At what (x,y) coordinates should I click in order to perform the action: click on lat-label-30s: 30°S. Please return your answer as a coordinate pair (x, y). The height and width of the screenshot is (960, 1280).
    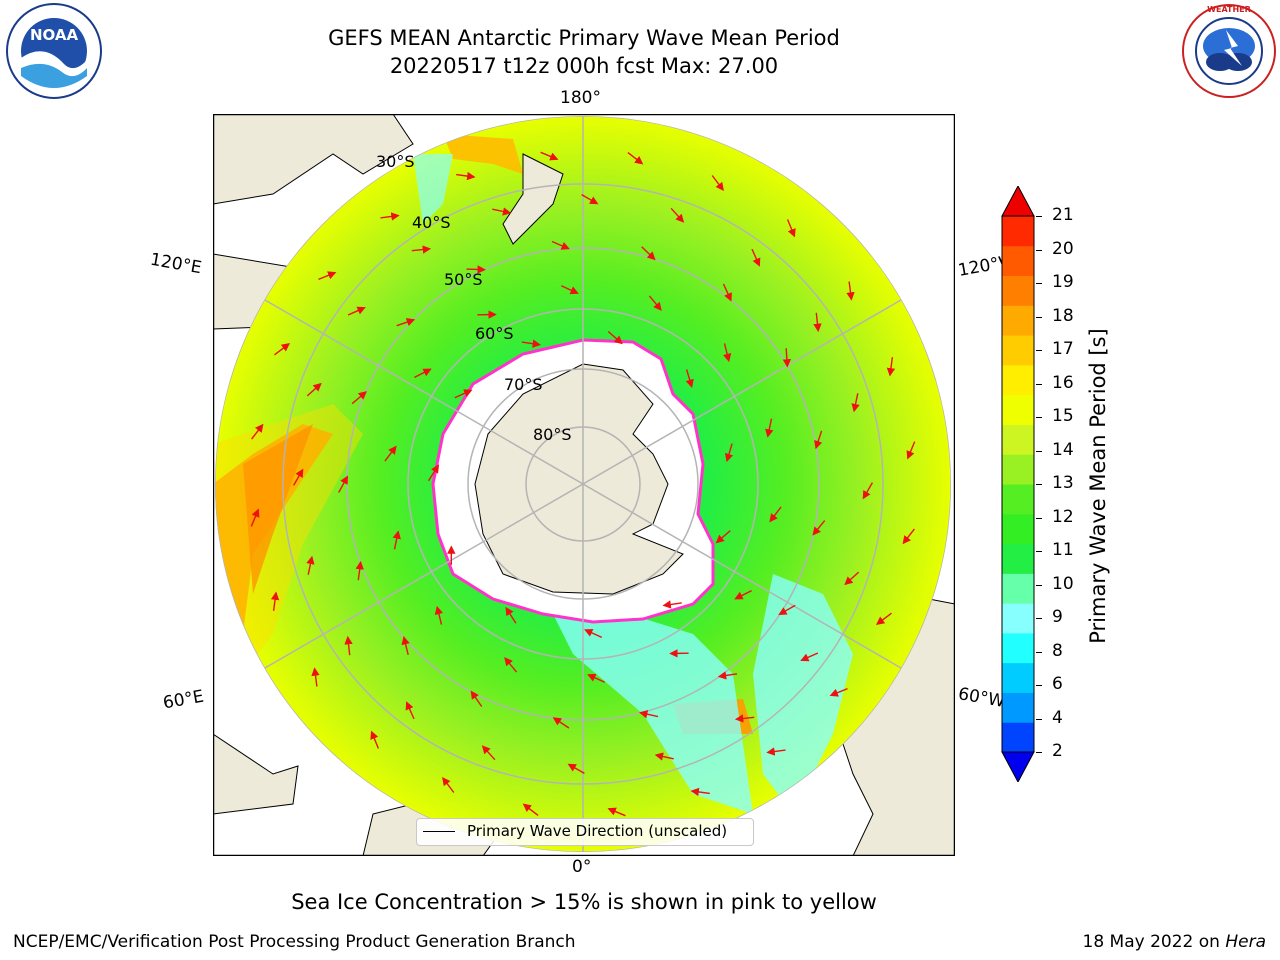
    Looking at the image, I should click on (395, 161).